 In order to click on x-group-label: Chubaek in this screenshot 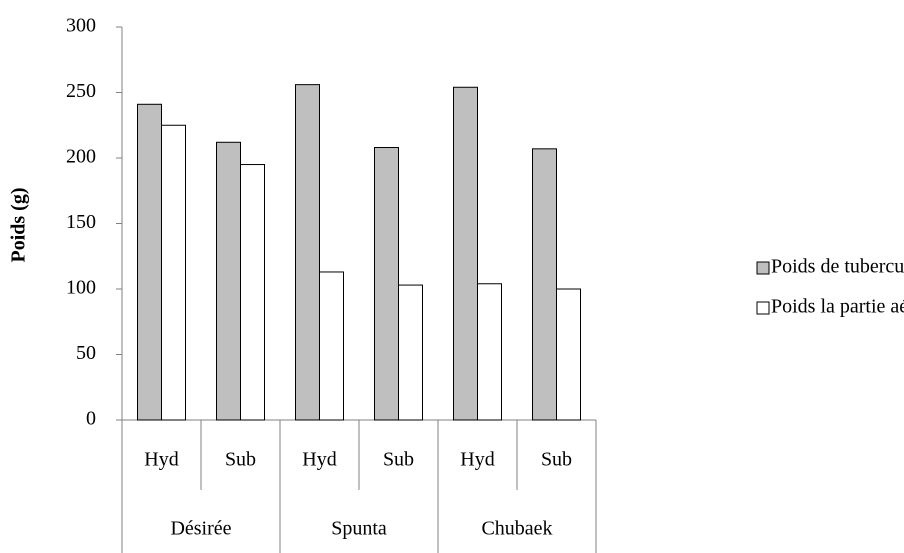, I will do `click(516, 529)`.